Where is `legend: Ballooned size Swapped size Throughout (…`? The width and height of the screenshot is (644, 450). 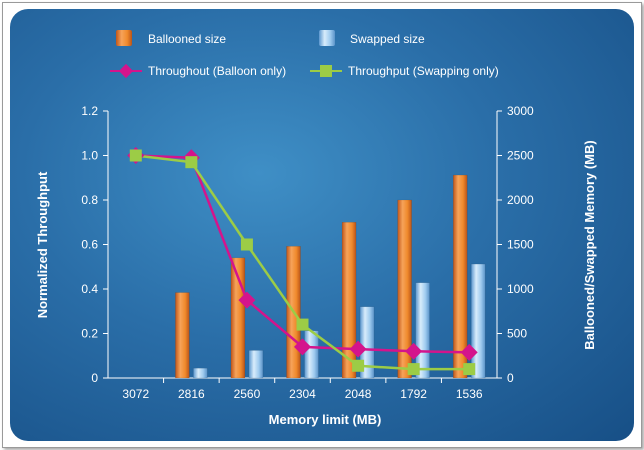
legend: Ballooned size Swapped size Throughout (… is located at coordinates (304, 54).